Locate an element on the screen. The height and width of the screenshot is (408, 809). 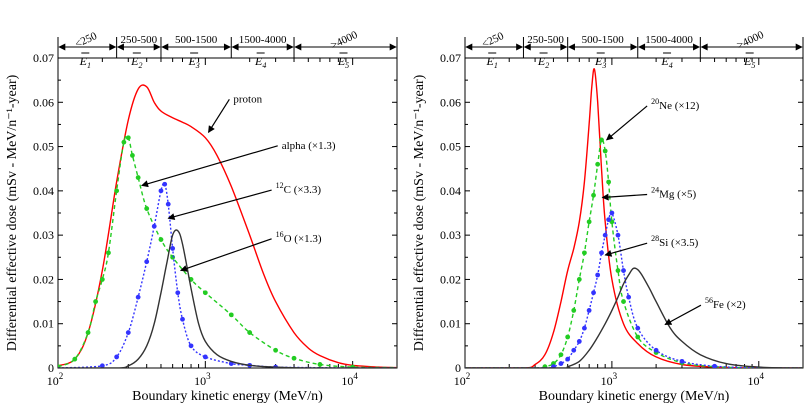
annotation-arrow-proton is located at coordinates (218, 115).